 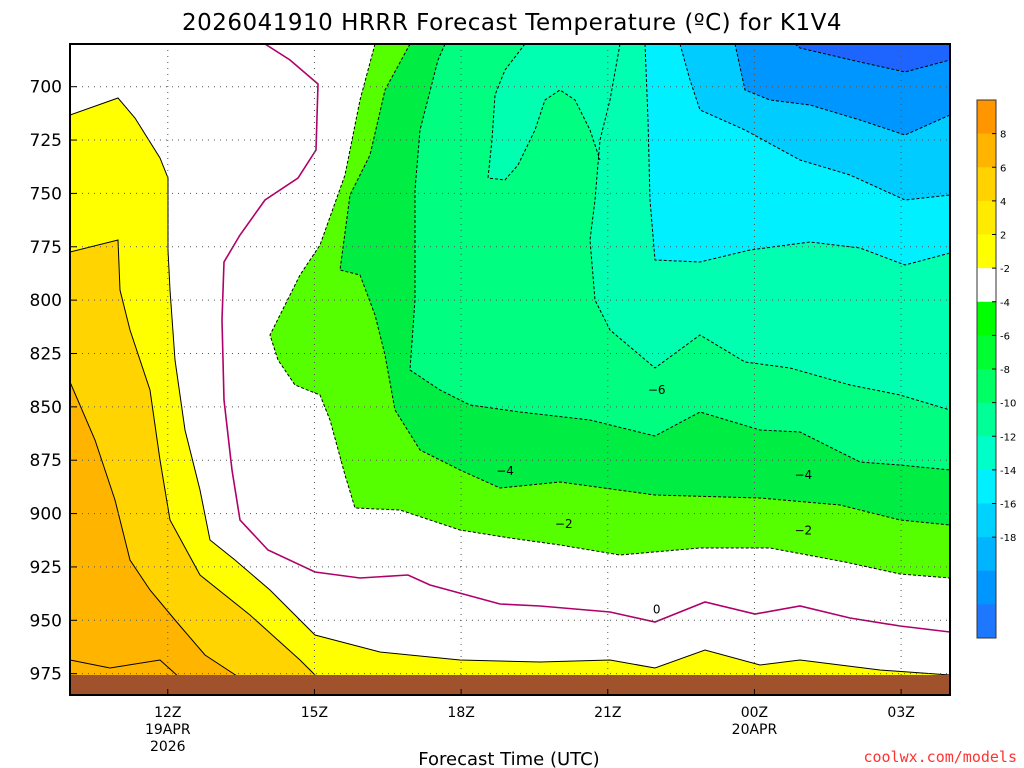 I want to click on y-tick-label: 925, so click(x=46, y=568).